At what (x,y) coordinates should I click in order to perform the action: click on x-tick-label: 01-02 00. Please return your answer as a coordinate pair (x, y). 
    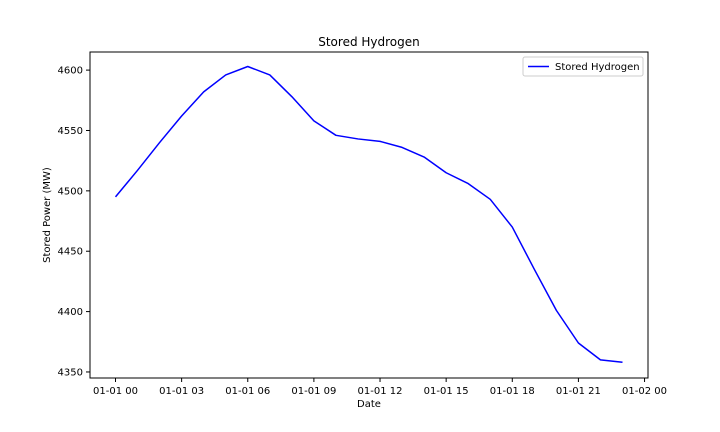
    Looking at the image, I should click on (644, 391).